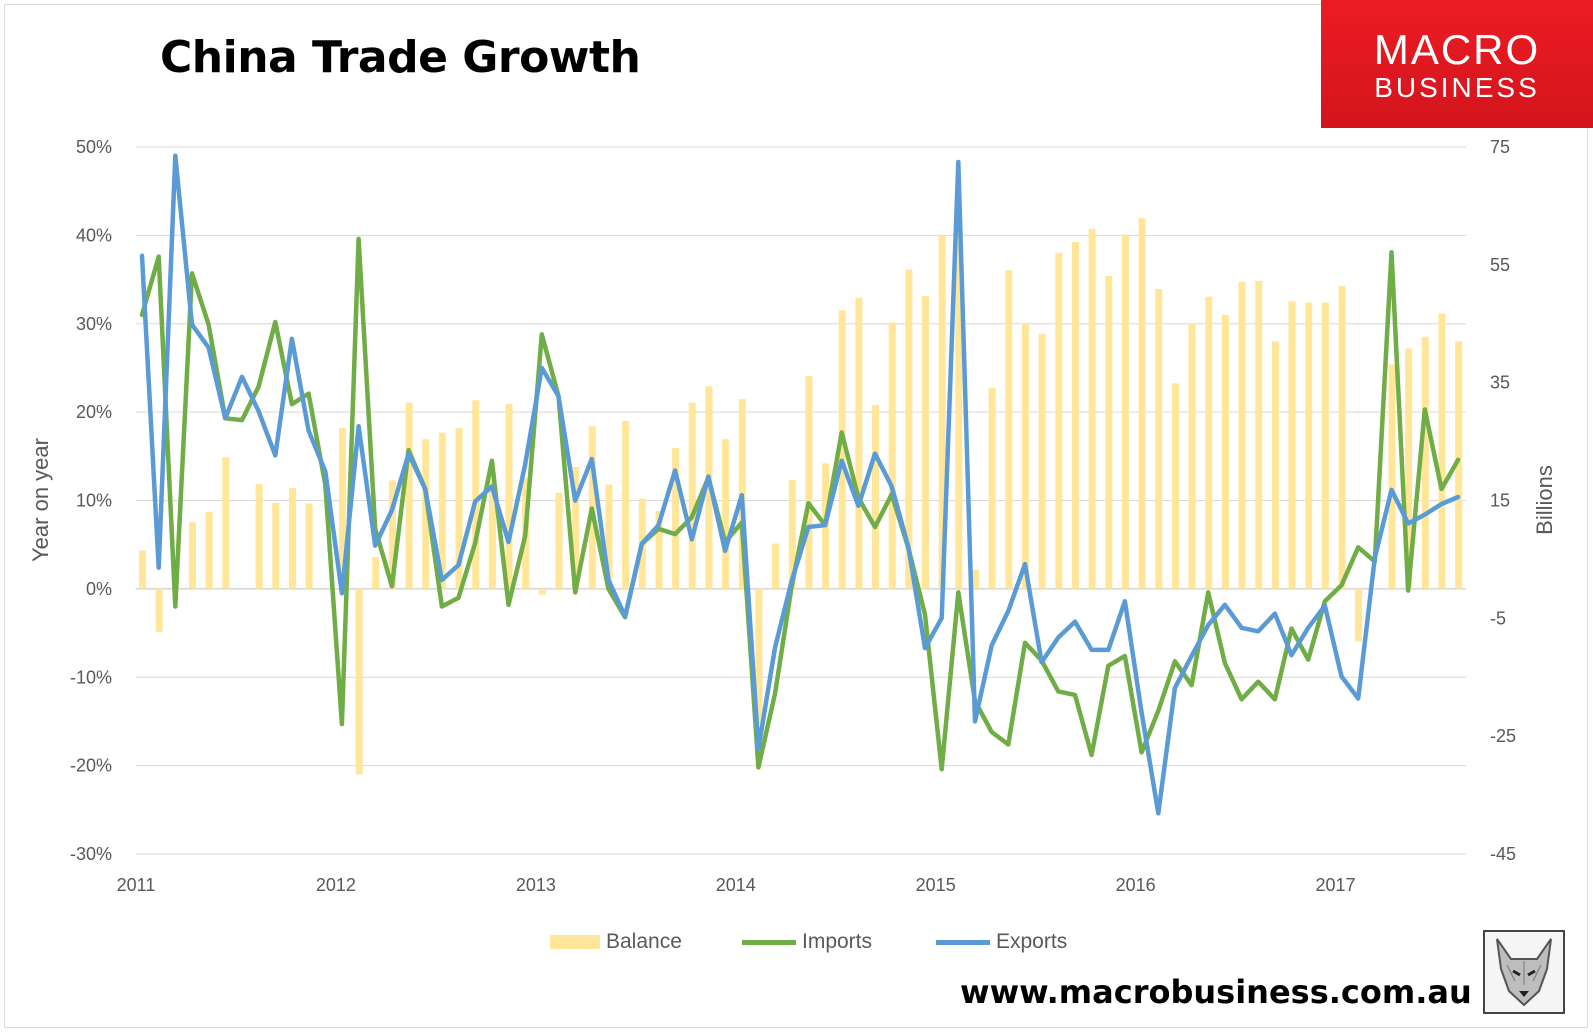 Image resolution: width=1593 pixels, height=1033 pixels. I want to click on y-right-tick-label: -5, so click(1498, 618).